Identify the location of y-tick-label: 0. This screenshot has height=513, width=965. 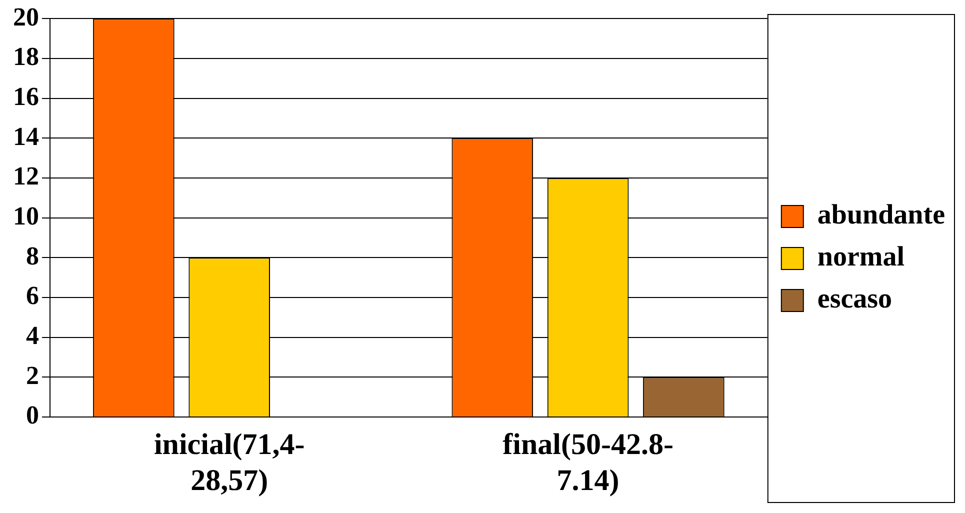
(32, 415).